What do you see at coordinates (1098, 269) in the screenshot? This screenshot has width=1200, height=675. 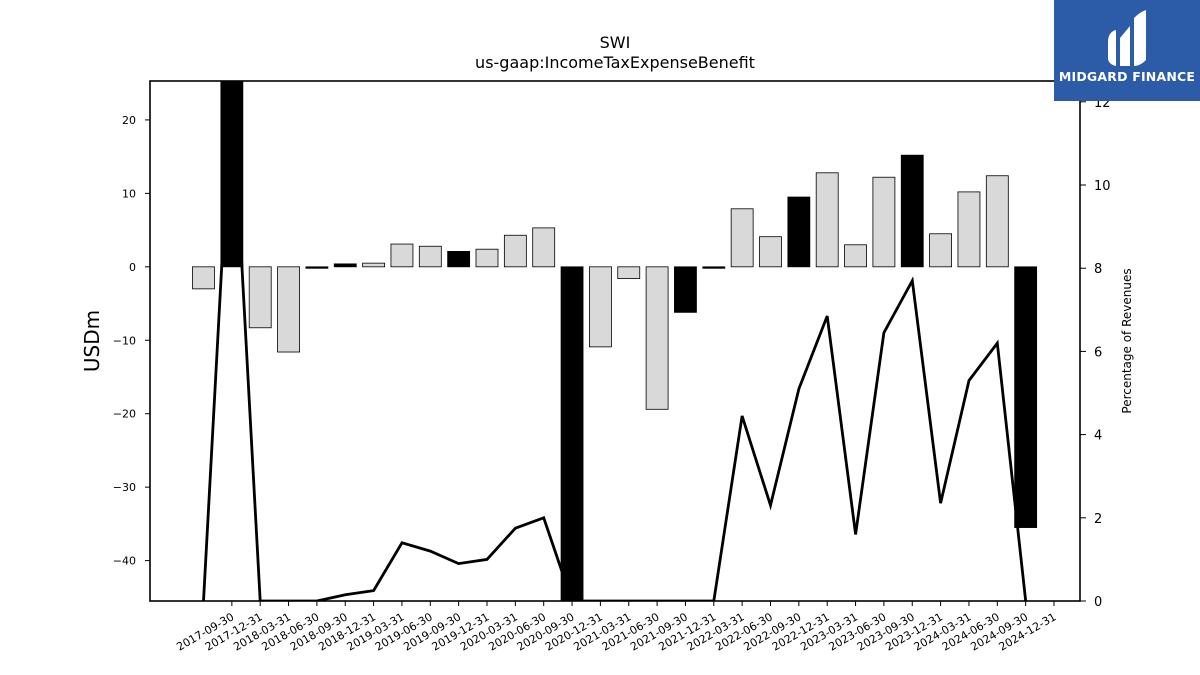 I see `y2-tick-label: 8` at bounding box center [1098, 269].